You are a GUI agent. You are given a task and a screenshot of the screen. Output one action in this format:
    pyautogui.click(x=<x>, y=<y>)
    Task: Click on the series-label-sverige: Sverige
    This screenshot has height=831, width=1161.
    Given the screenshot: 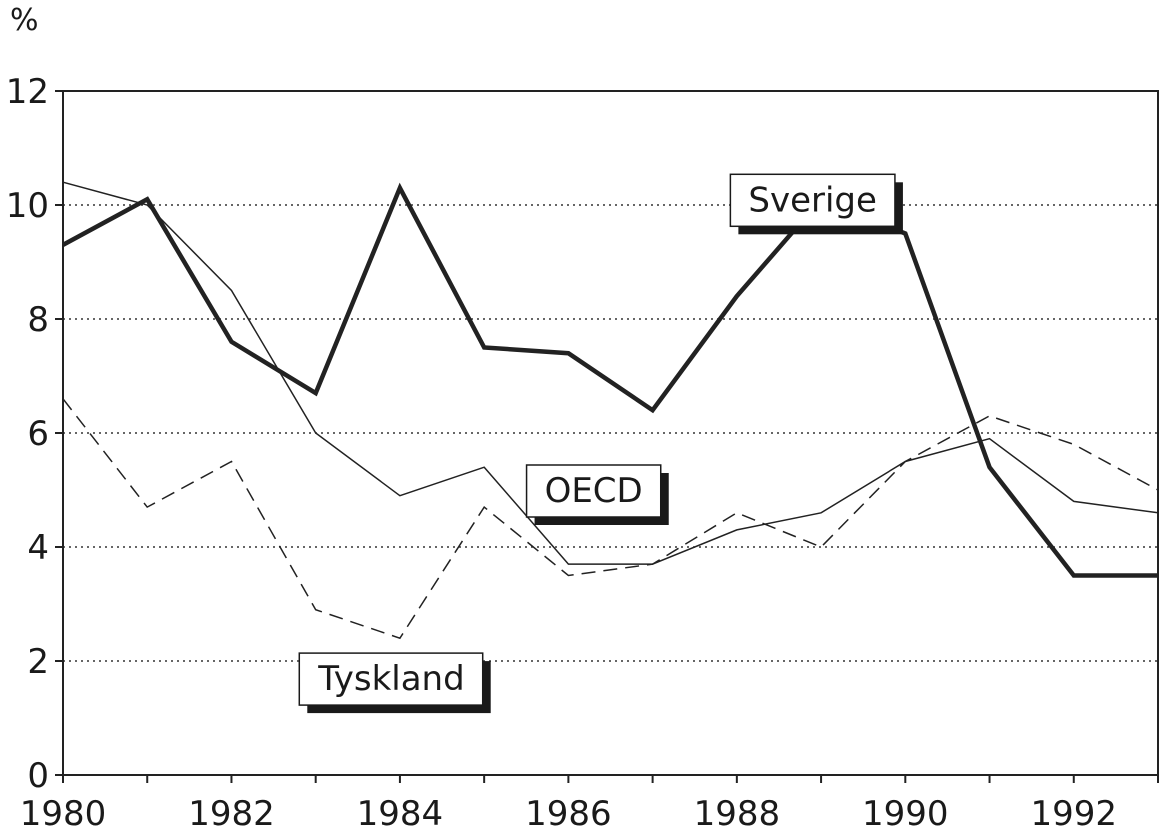 What is the action you would take?
    pyautogui.click(x=816, y=204)
    